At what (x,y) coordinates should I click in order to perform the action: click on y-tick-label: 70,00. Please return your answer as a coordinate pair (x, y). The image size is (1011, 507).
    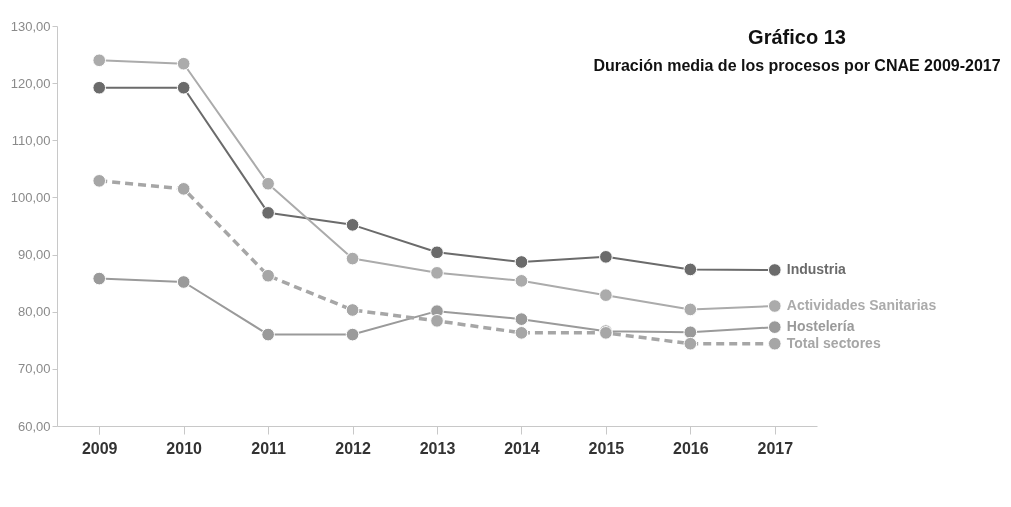
    Looking at the image, I should click on (34, 369).